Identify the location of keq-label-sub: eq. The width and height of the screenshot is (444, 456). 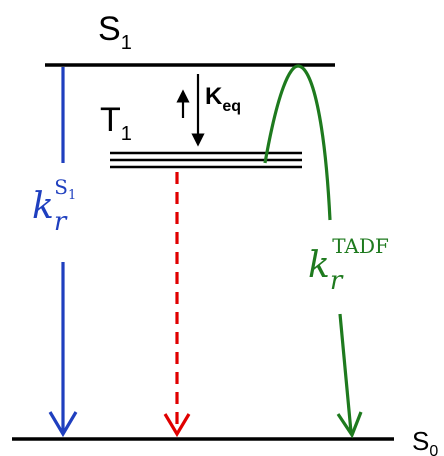
(231, 106).